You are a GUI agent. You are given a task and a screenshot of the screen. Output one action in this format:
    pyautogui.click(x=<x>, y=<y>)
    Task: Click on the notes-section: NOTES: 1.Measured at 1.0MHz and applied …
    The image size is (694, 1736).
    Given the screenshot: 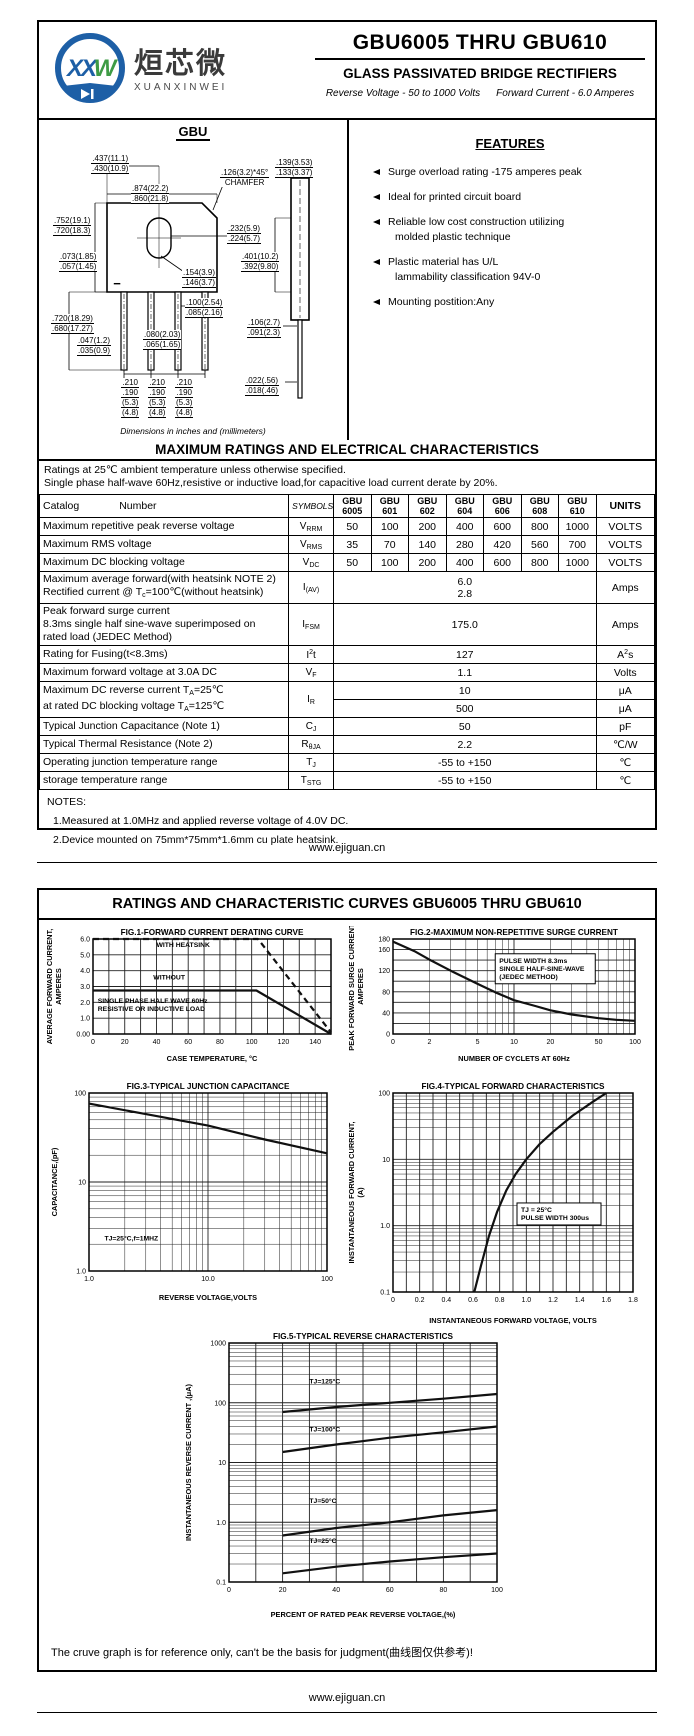 What is the action you would take?
    pyautogui.click(x=347, y=821)
    